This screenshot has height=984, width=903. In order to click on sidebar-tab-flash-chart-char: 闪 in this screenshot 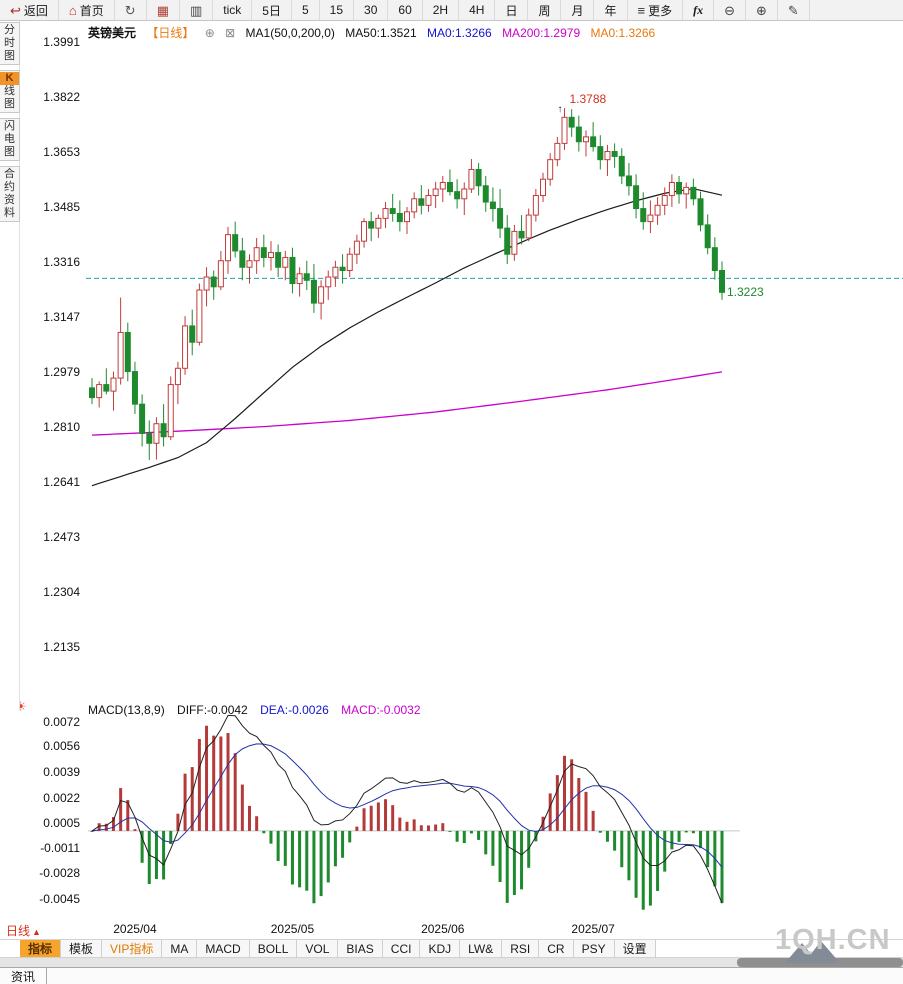, I will do `click(9, 126)`.